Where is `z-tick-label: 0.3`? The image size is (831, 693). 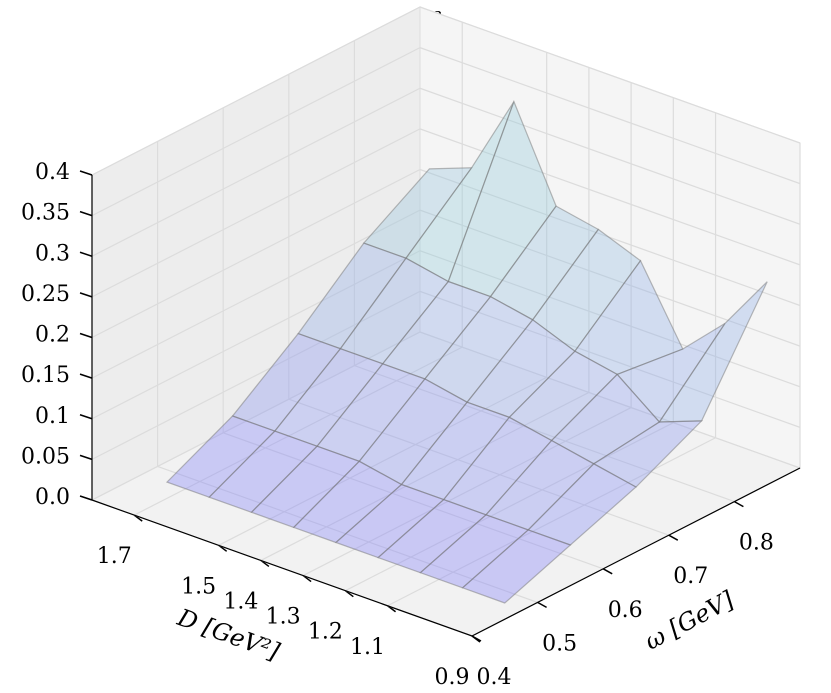 z-tick-label: 0.3 is located at coordinates (52, 253).